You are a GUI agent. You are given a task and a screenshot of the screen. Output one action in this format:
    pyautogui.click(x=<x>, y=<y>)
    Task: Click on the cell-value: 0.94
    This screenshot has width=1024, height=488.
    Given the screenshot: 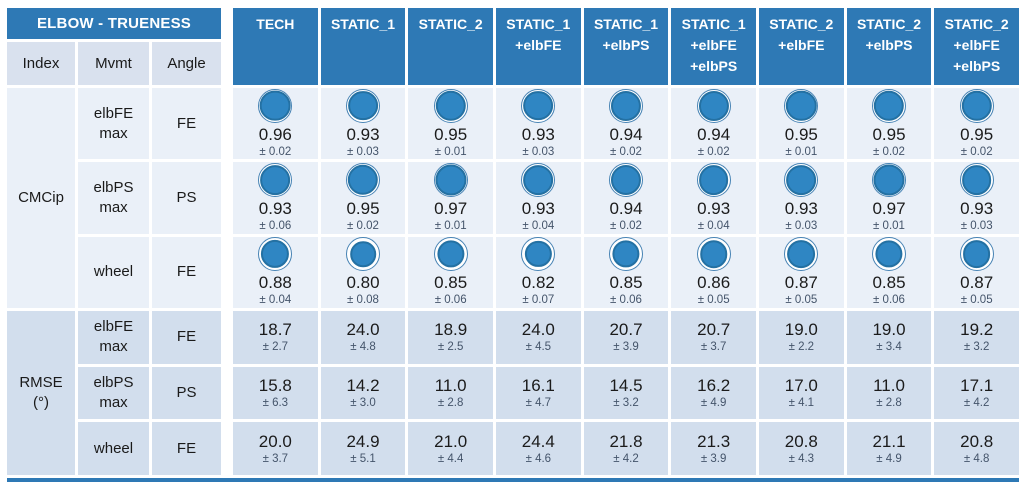 What is the action you would take?
    pyautogui.click(x=714, y=134)
    